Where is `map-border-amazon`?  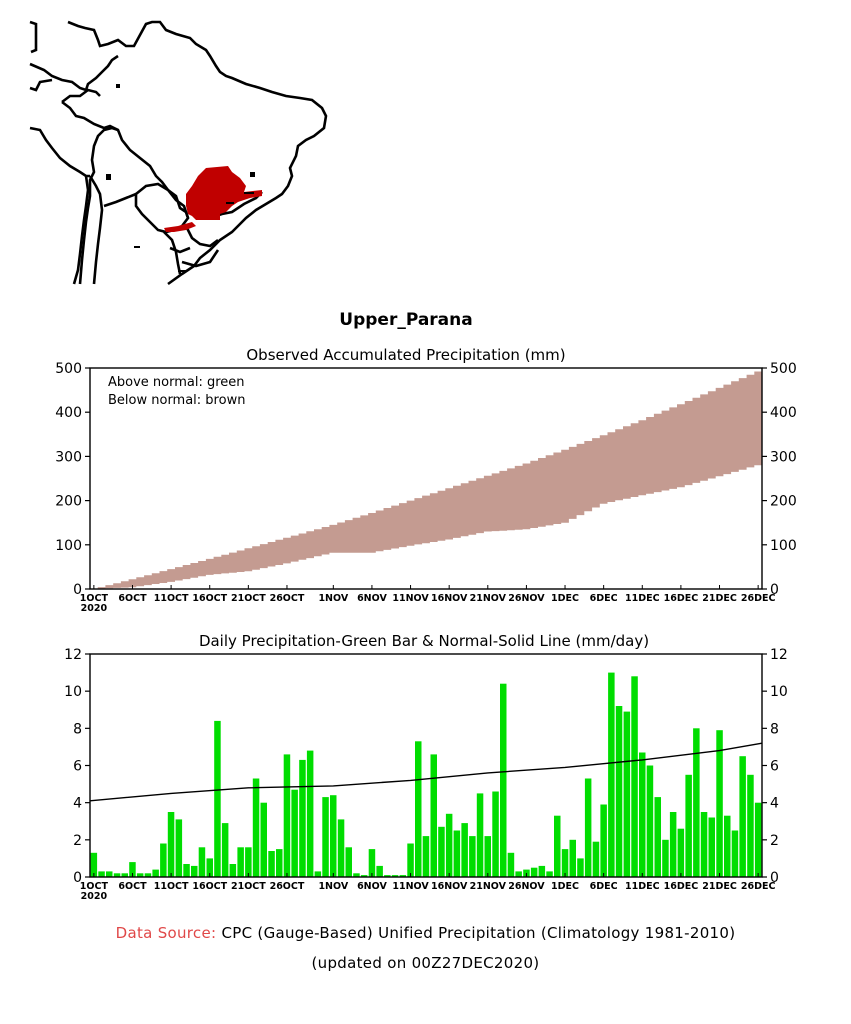
map-border-amazon is located at coordinates (90, 186).